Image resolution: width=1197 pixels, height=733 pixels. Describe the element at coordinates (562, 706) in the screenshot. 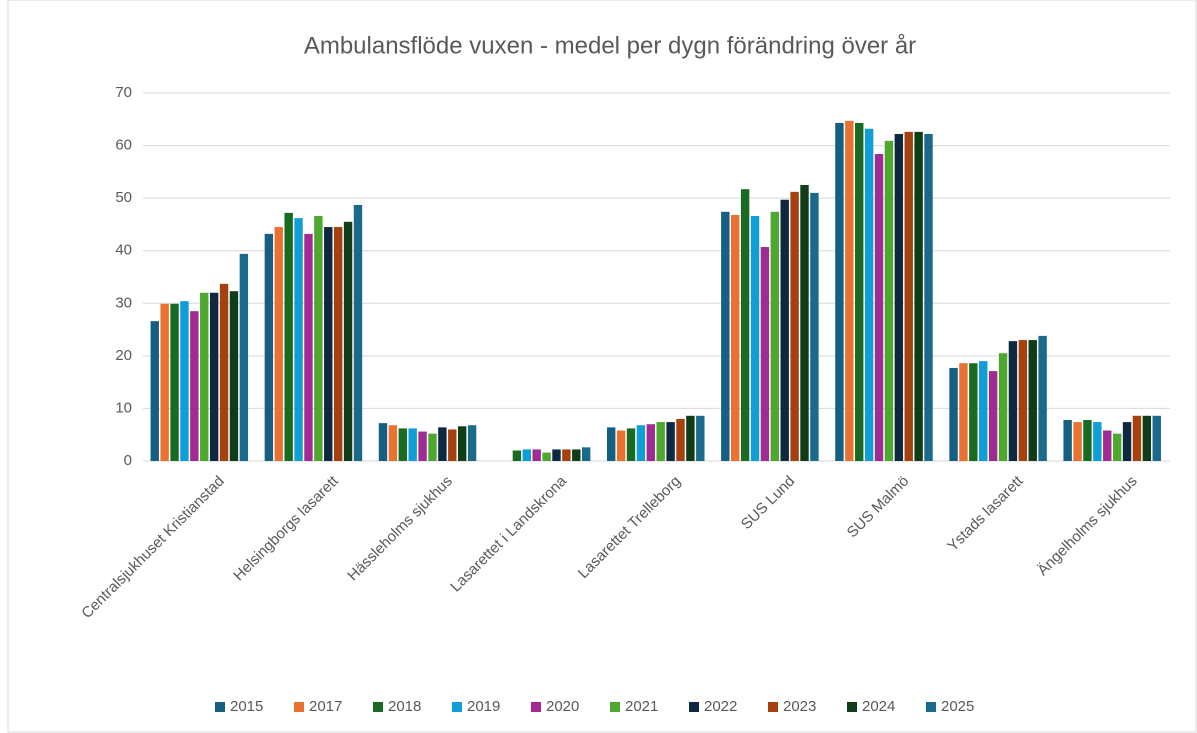

I see `legend-label: 2020` at that location.